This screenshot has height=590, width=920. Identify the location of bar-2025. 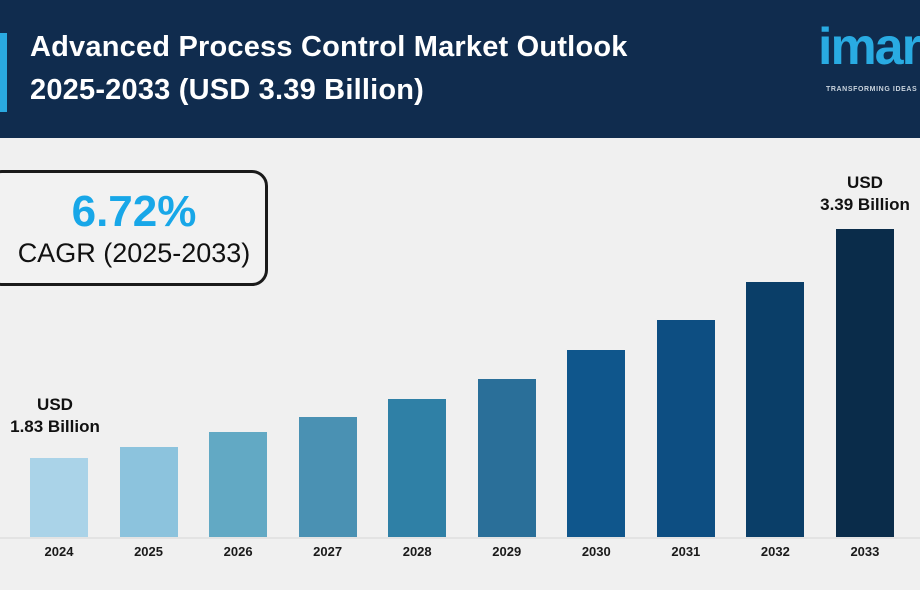
(148, 492).